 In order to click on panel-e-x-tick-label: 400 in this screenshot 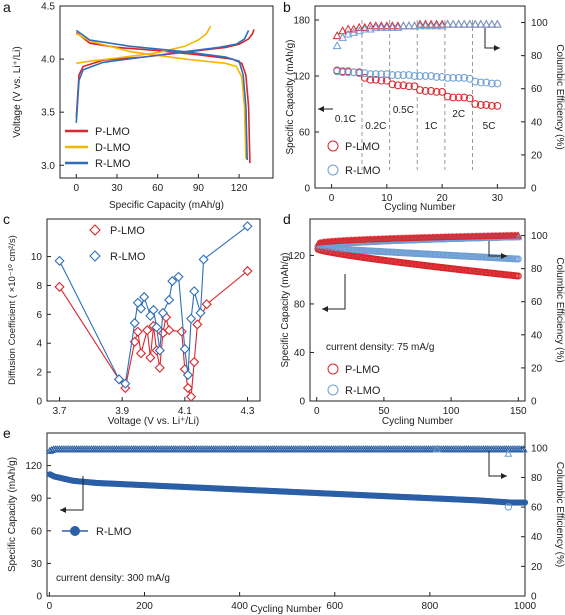, I will do `click(239, 606)`.